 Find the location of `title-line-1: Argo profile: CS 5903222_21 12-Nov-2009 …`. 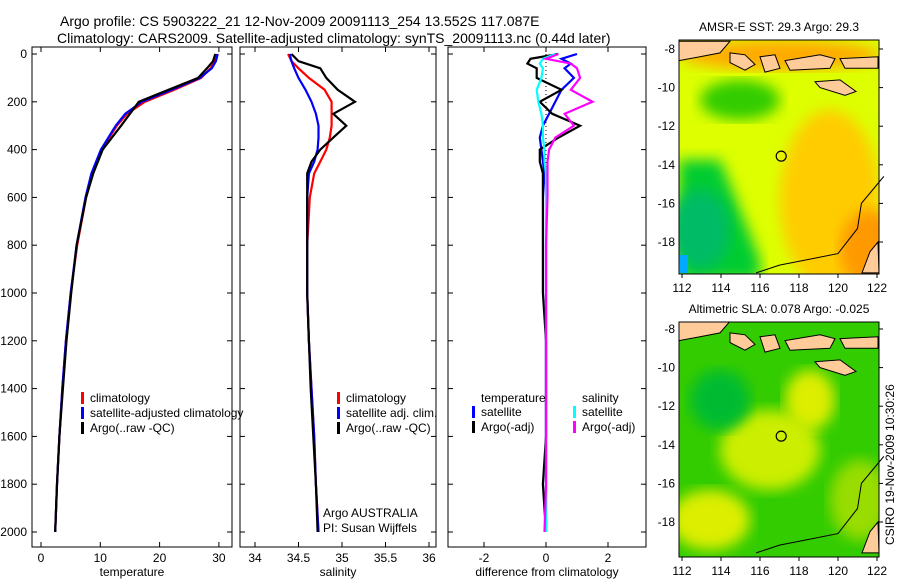

title-line-1: Argo profile: CS 5903222_21 12-Nov-2009 … is located at coordinates (300, 21).